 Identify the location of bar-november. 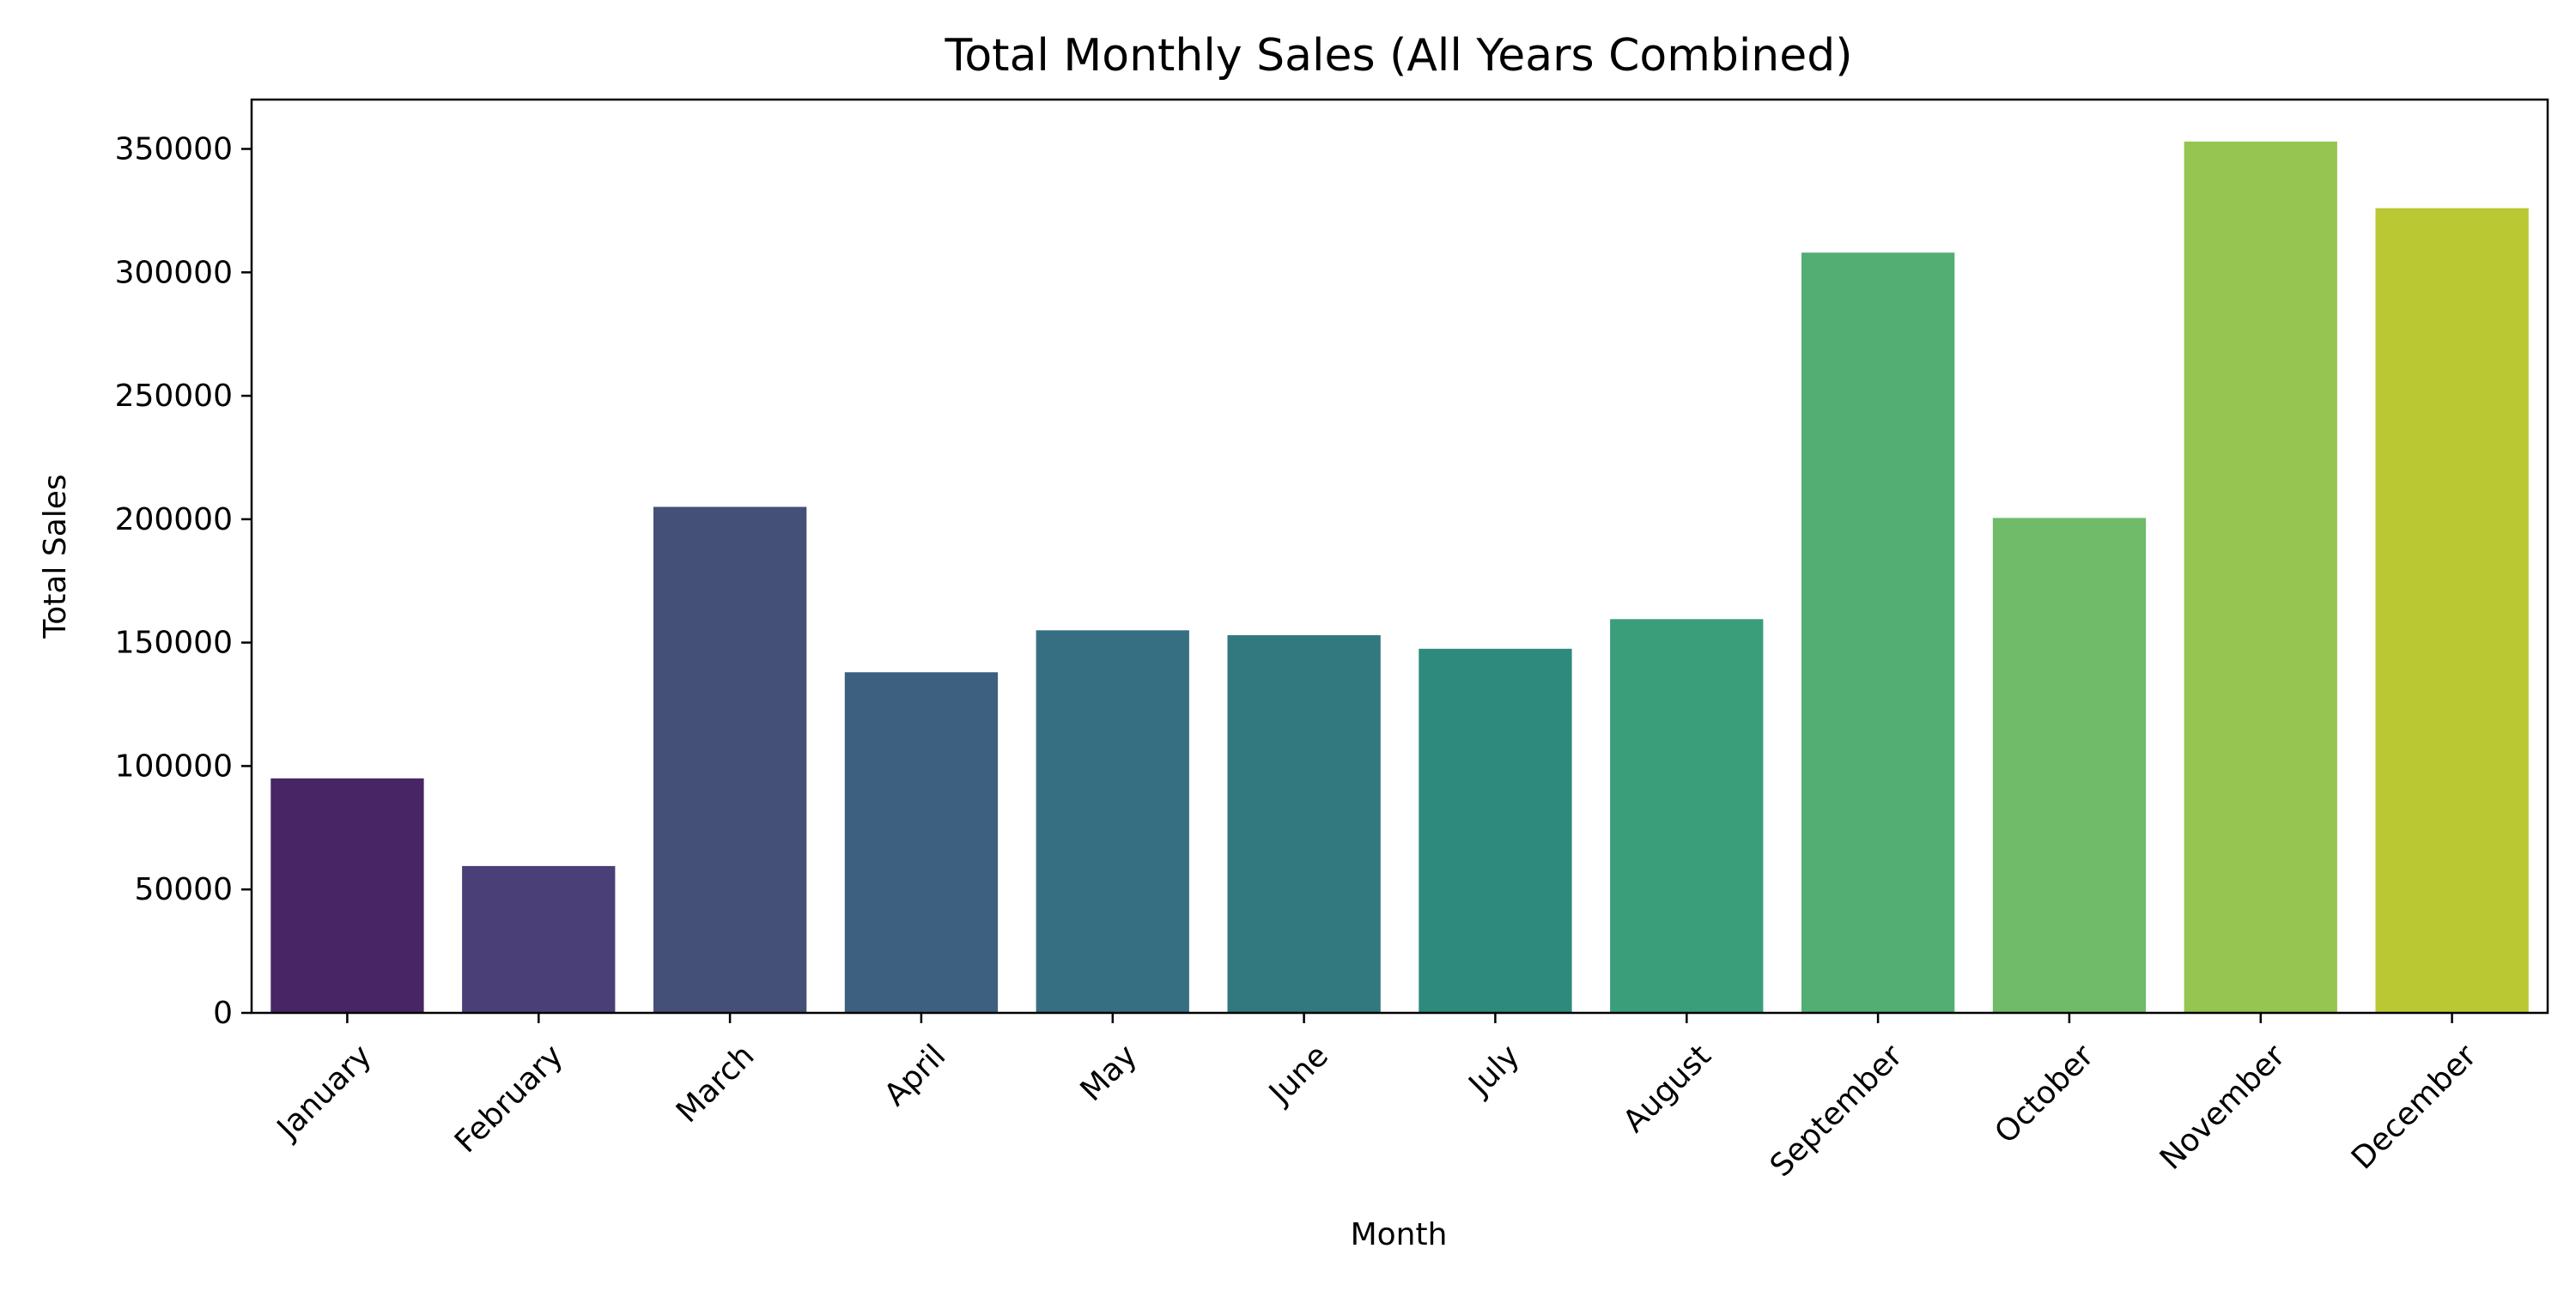
(2260, 577).